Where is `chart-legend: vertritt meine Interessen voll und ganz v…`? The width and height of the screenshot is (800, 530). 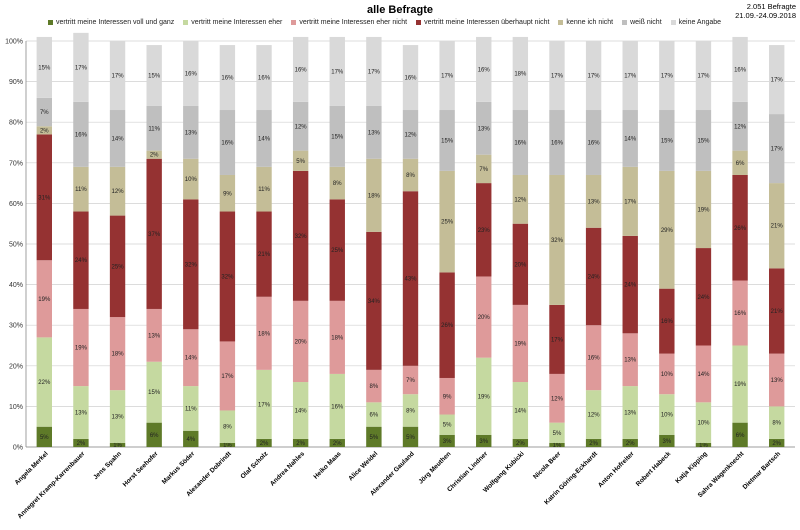 chart-legend: vertritt meine Interessen voll und ganz v… is located at coordinates (389, 22).